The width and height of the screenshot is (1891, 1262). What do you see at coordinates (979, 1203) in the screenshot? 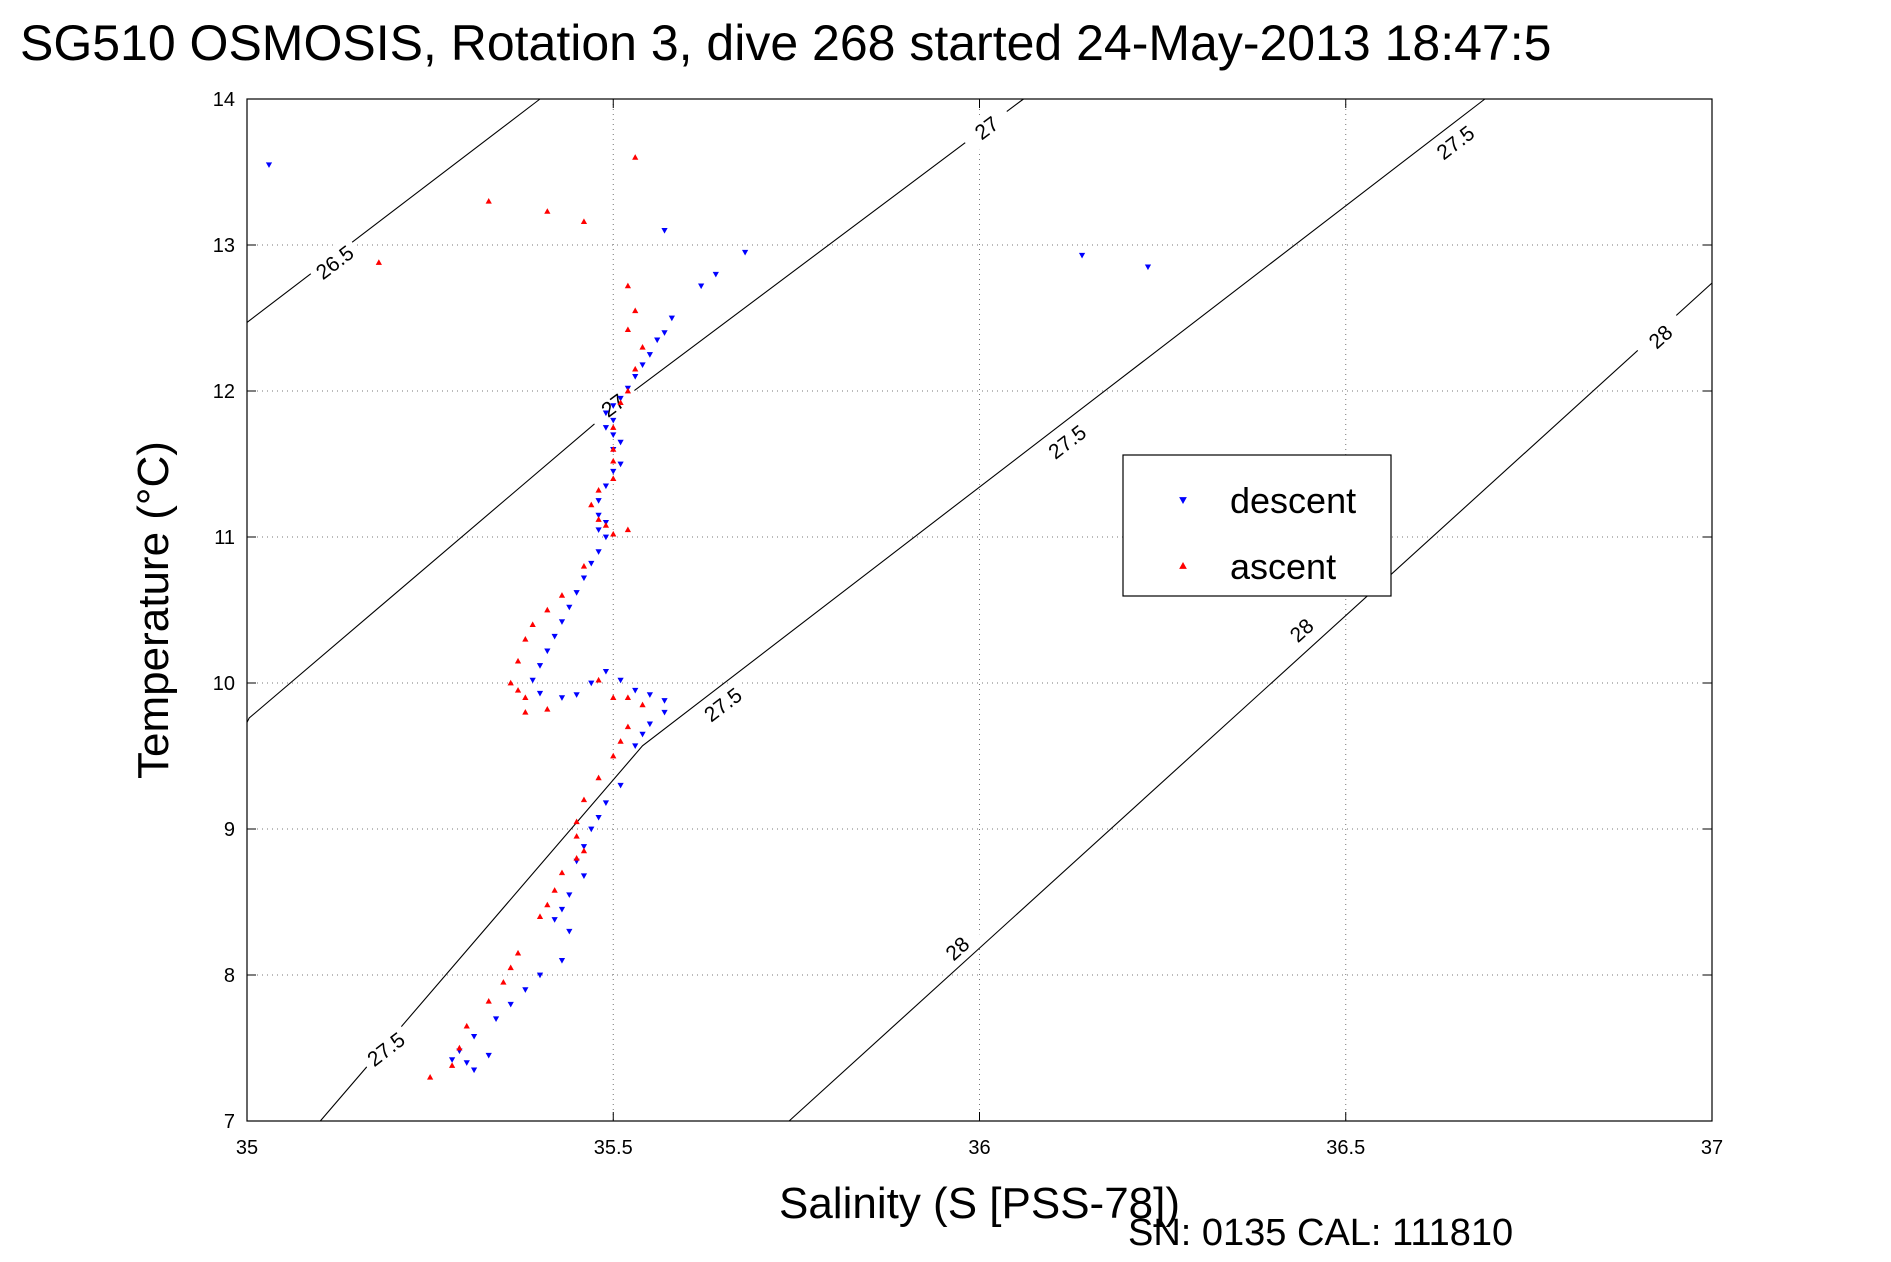
I see `x-axis-label: Salinity (S [PSS-78])` at bounding box center [979, 1203].